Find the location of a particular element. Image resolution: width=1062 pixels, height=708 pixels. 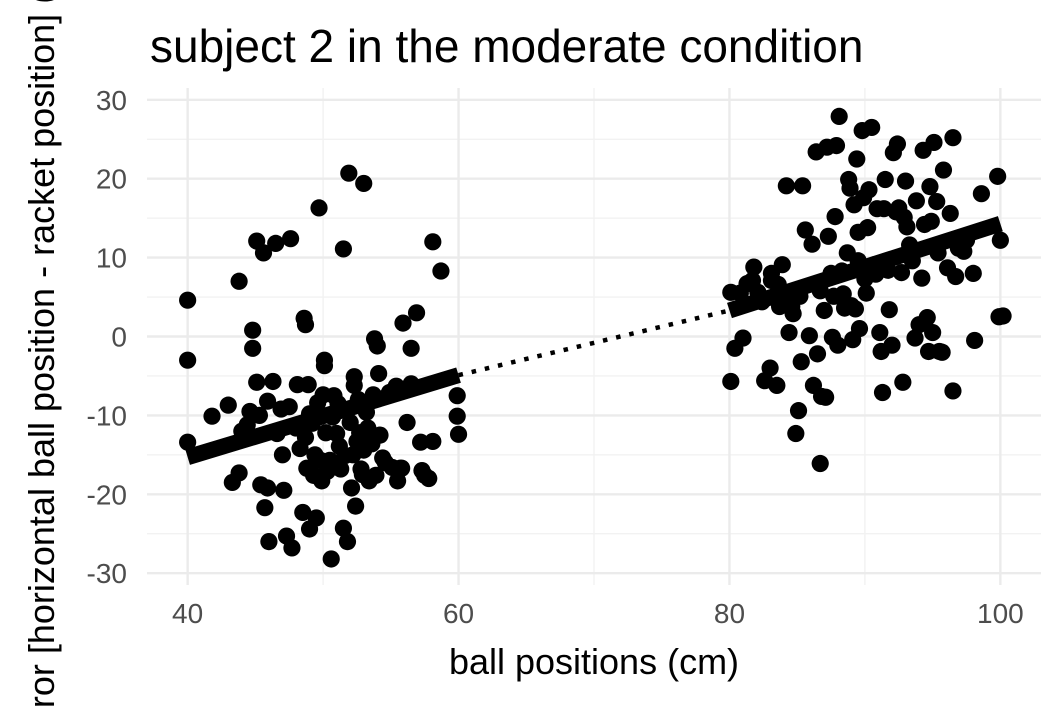

fit-line-solid is located at coordinates (865, 267).